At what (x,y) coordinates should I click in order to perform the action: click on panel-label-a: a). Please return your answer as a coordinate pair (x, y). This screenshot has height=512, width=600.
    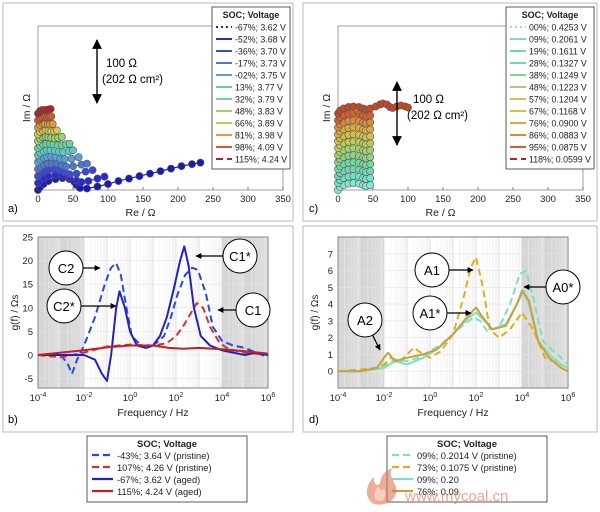
    Looking at the image, I should click on (13, 209).